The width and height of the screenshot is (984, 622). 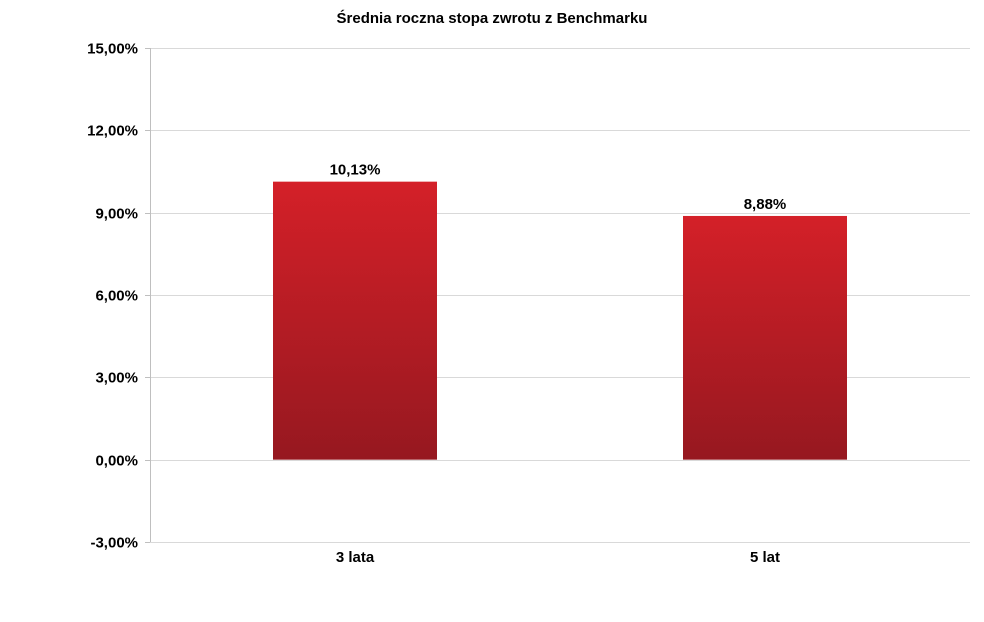 What do you see at coordinates (116, 461) in the screenshot?
I see `y-tick-label: 0,00%` at bounding box center [116, 461].